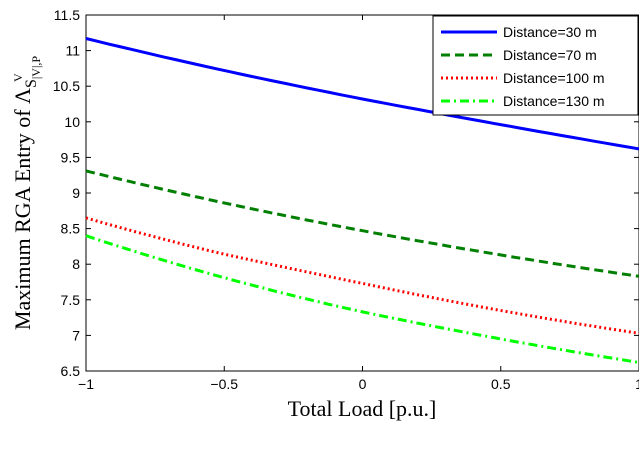 The width and height of the screenshot is (639, 450). Describe the element at coordinates (86, 384) in the screenshot. I see `x-tick-label: −1` at that location.